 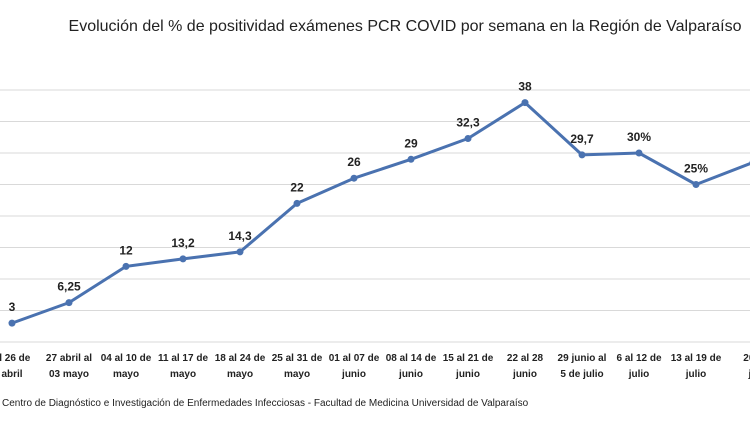 What do you see at coordinates (749, 374) in the screenshot?
I see `x-tick-label: ju` at bounding box center [749, 374].